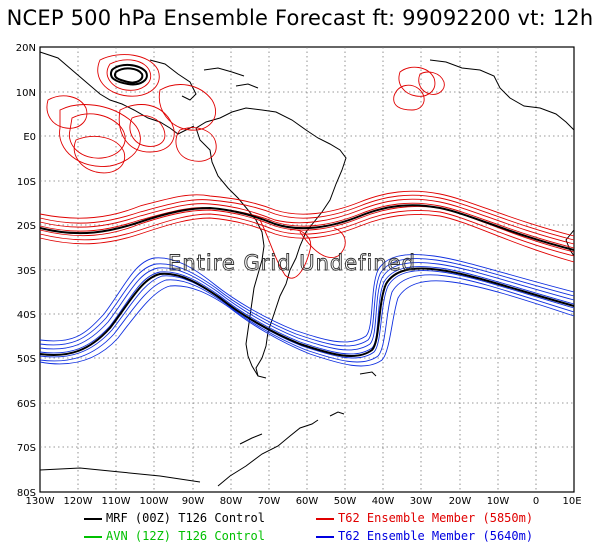  Describe the element at coordinates (269, 501) in the screenshot. I see `lon-label: 70W` at that location.